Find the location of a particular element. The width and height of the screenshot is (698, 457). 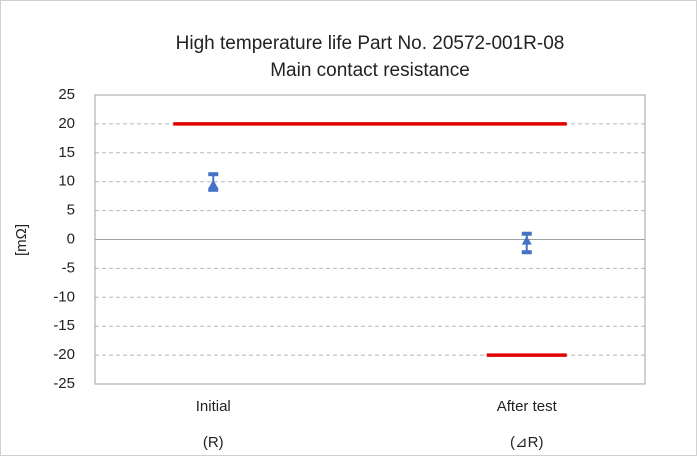

y-tick-label: 5 is located at coordinates (71, 210).